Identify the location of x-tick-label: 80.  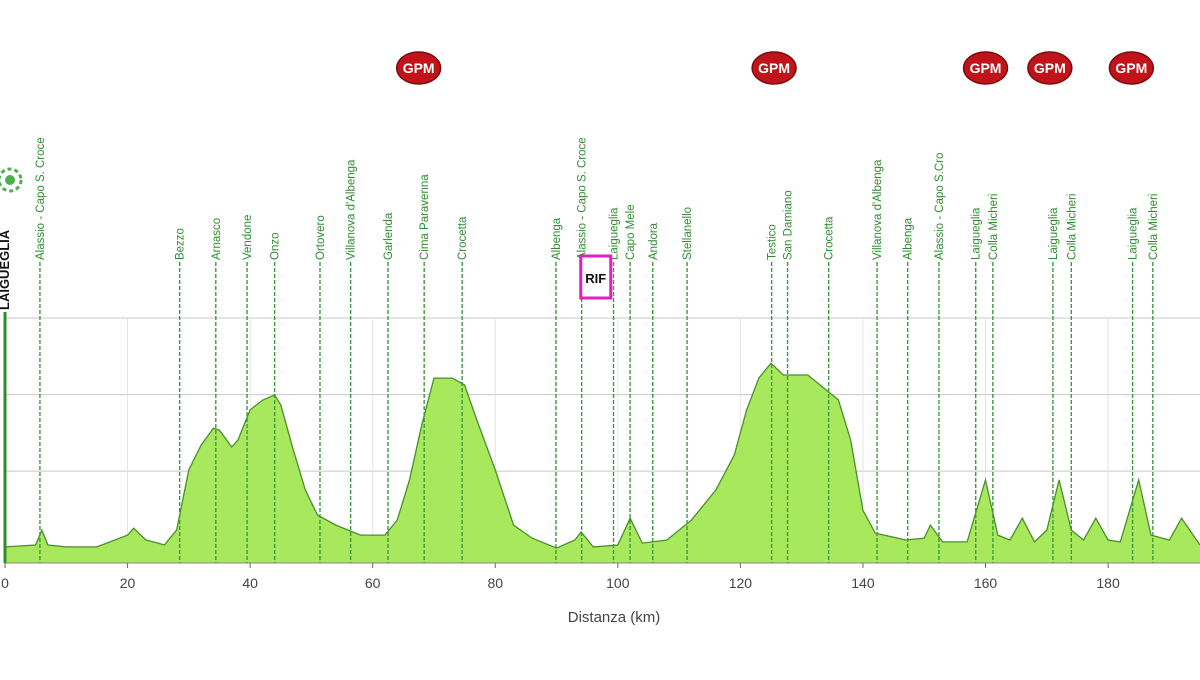
(495, 583).